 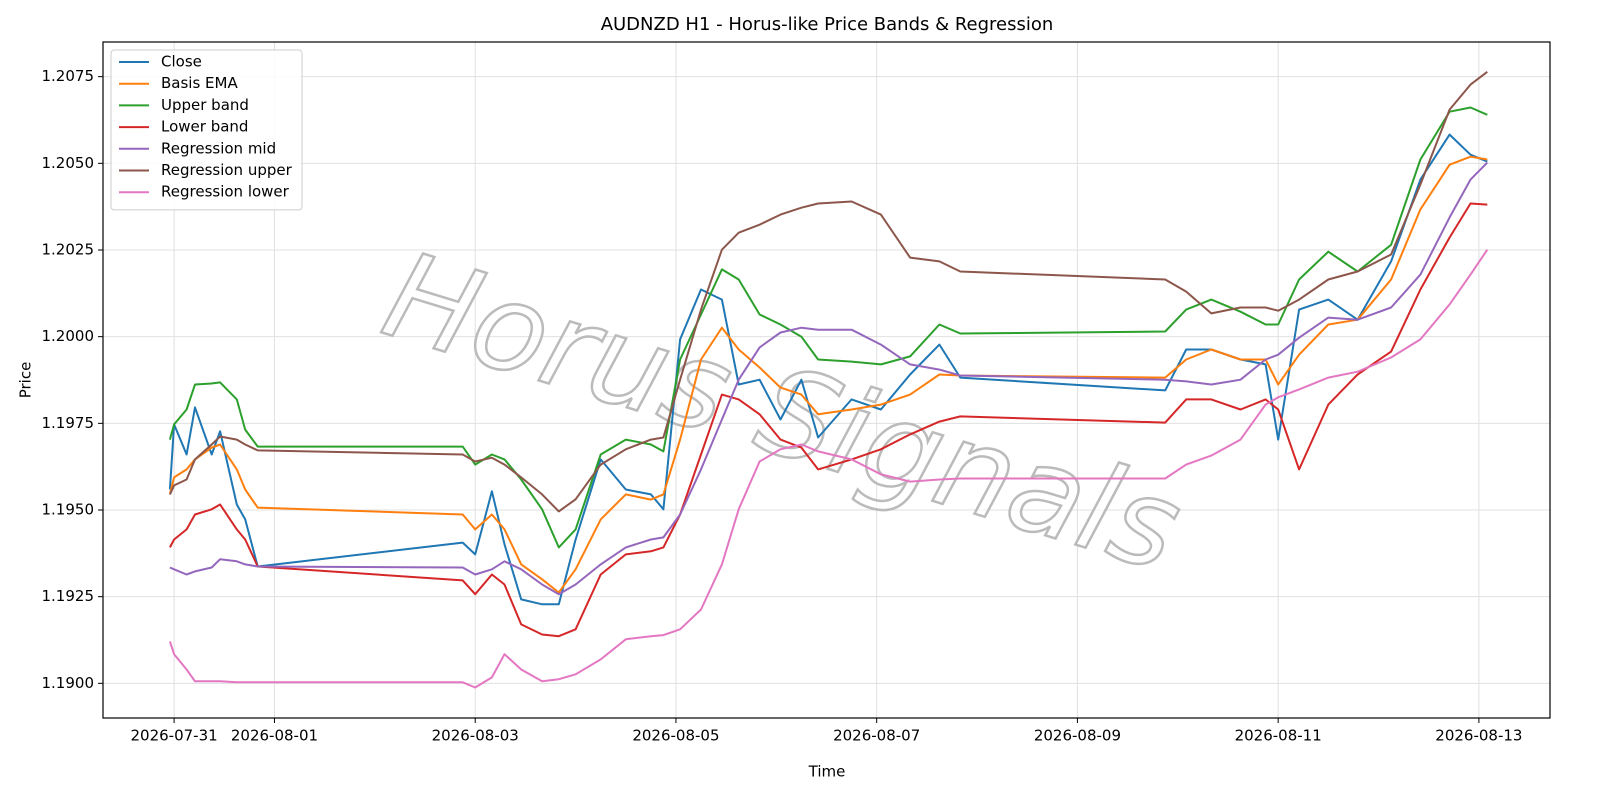 I want to click on legend-label: Lower band, so click(x=204, y=127).